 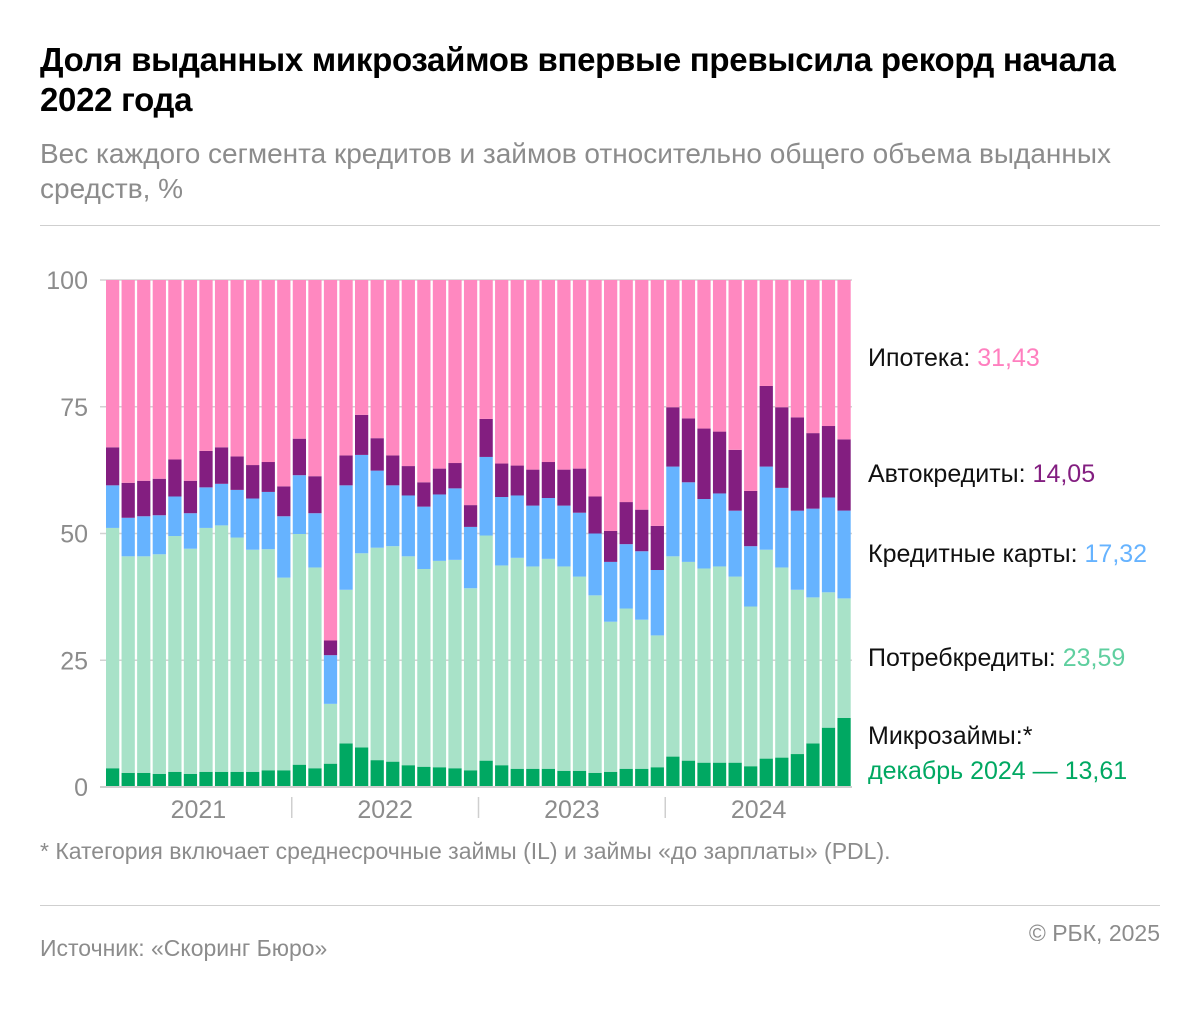 I want to click on x-year-label: 2023, so click(x=572, y=810).